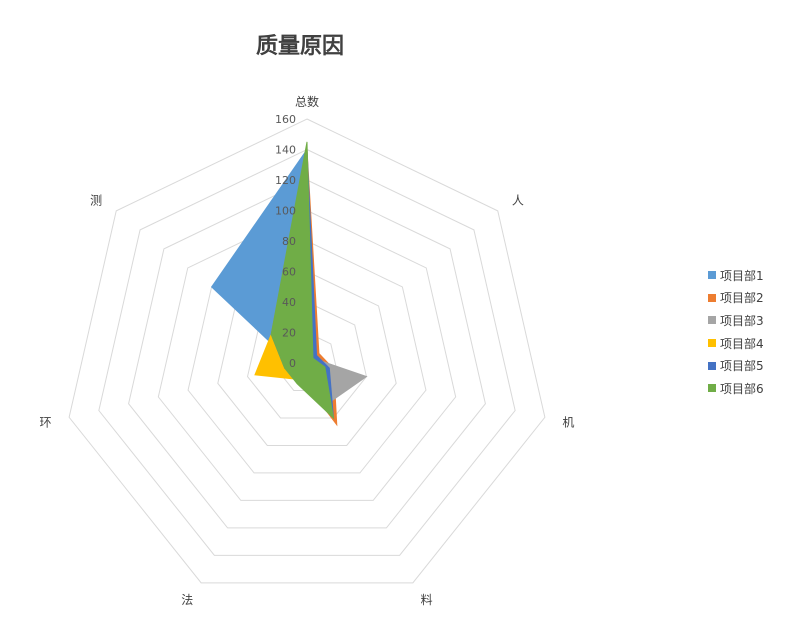 Image resolution: width=800 pixels, height=619 pixels. I want to click on tick-label: 100, so click(285, 211).